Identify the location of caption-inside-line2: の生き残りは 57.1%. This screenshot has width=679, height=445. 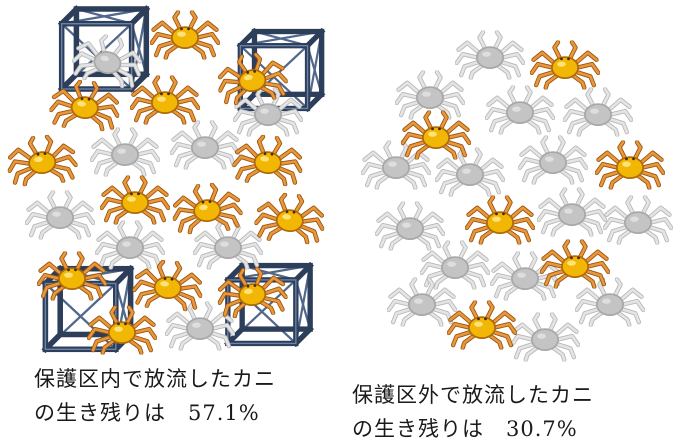
(147, 413).